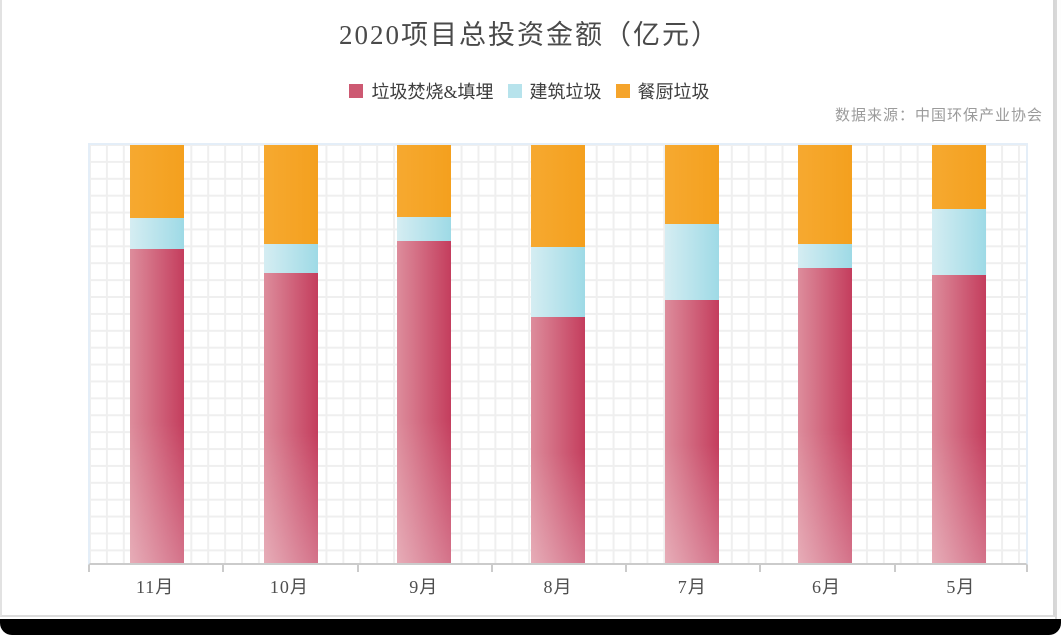 The width and height of the screenshot is (1061, 635). I want to click on legend-item-kitchen-waste: 餐厨垃圾, so click(662, 91).